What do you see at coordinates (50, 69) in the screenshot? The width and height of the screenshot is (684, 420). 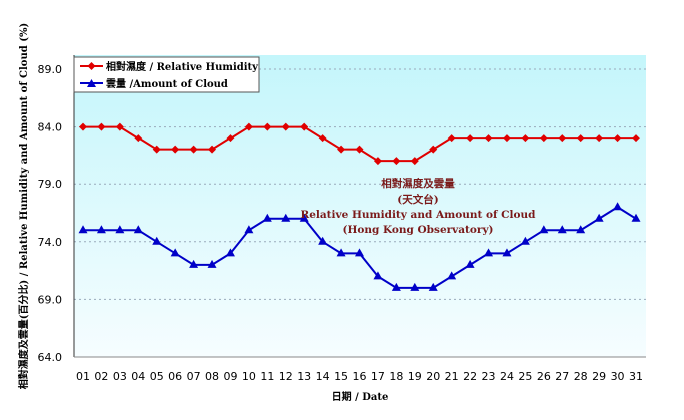 I see `y-tick-label: 89.0` at bounding box center [50, 69].